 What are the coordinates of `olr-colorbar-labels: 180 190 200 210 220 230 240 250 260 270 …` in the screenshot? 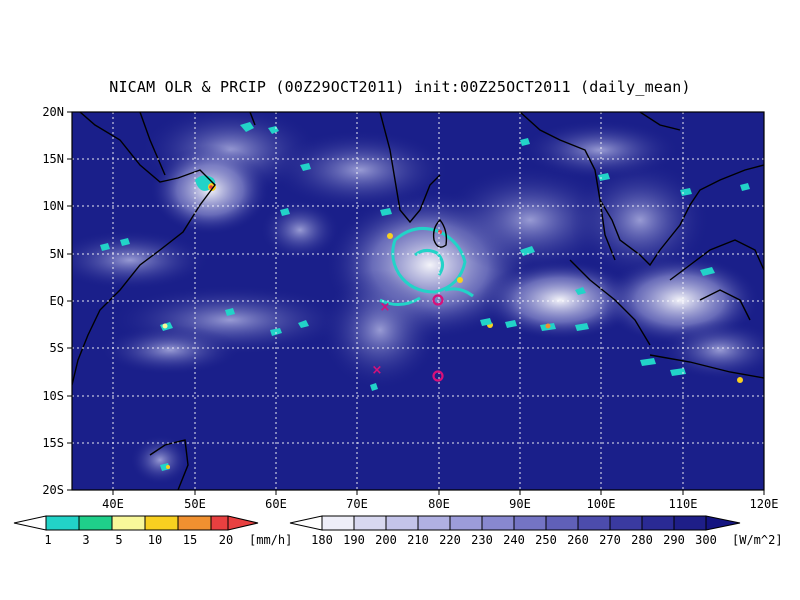 It's located at (546, 540).